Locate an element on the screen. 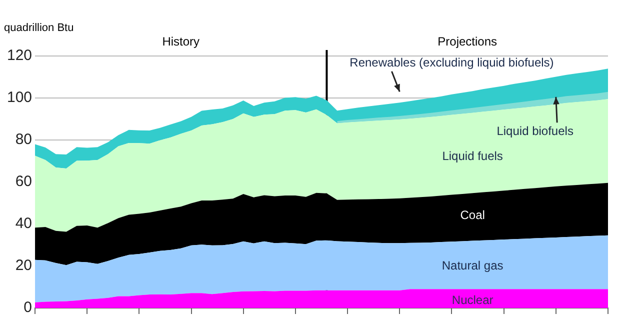  series-label: Natural gas is located at coordinates (473, 265).